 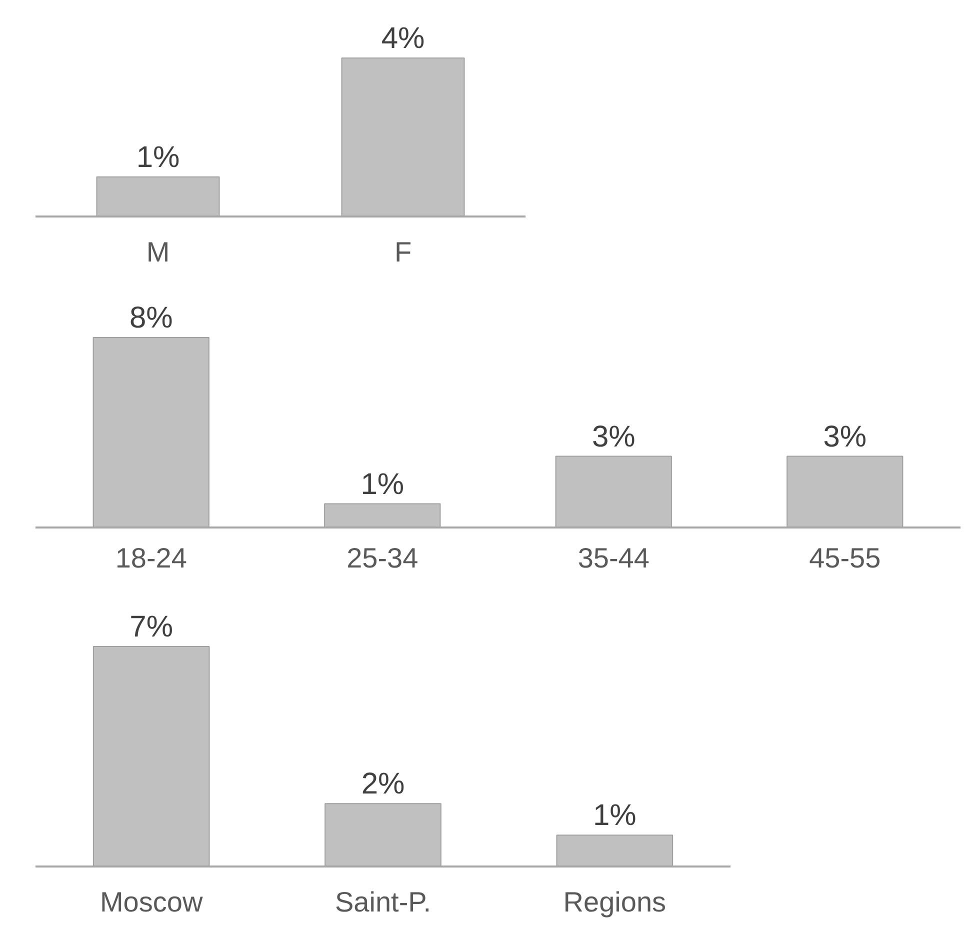 I want to click on data-label: 2%, so click(x=383, y=784).